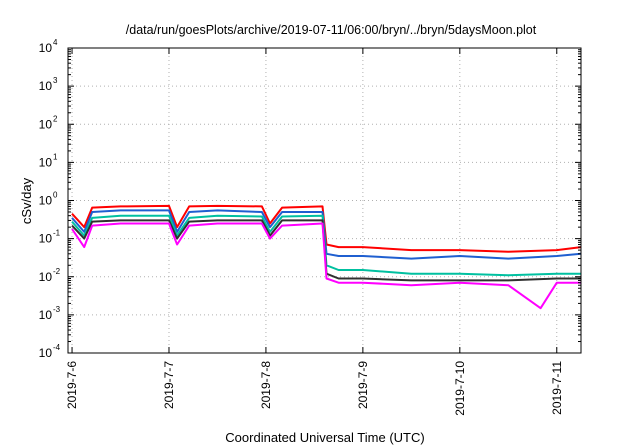 Image resolution: width=640 pixels, height=448 pixels. Describe the element at coordinates (72, 385) in the screenshot. I see `x-tick-label: 2019-7-6` at that location.